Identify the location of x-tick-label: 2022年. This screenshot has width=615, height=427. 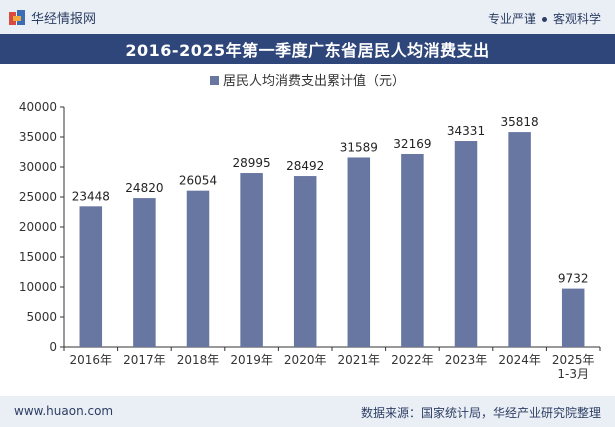
(412, 360).